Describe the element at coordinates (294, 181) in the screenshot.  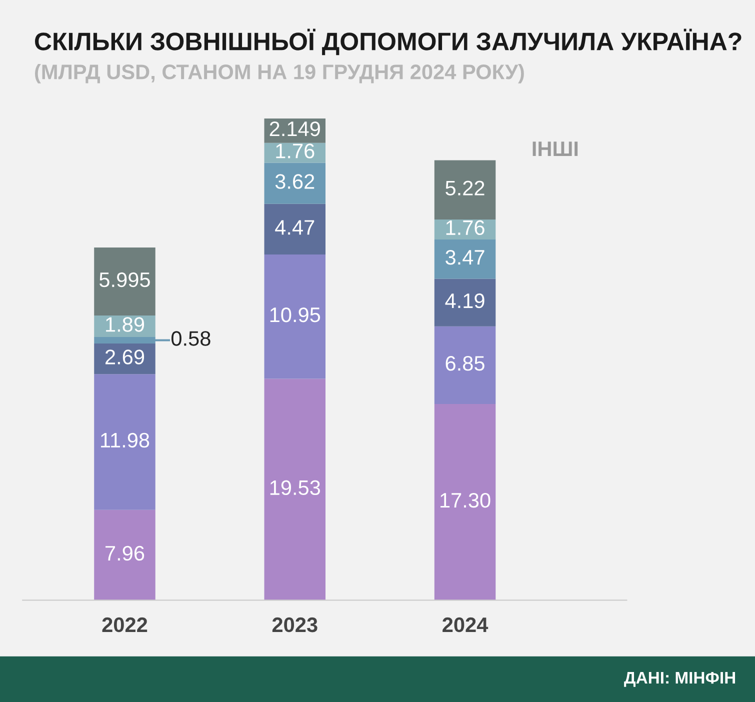
I see `data-label: 3.62` at that location.